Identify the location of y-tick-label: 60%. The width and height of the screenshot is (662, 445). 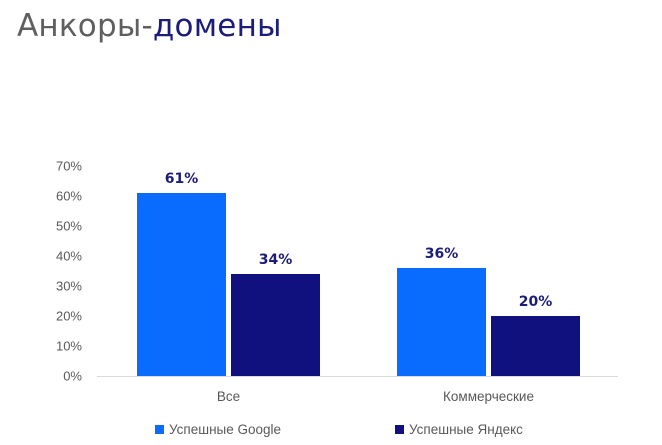
(69, 196).